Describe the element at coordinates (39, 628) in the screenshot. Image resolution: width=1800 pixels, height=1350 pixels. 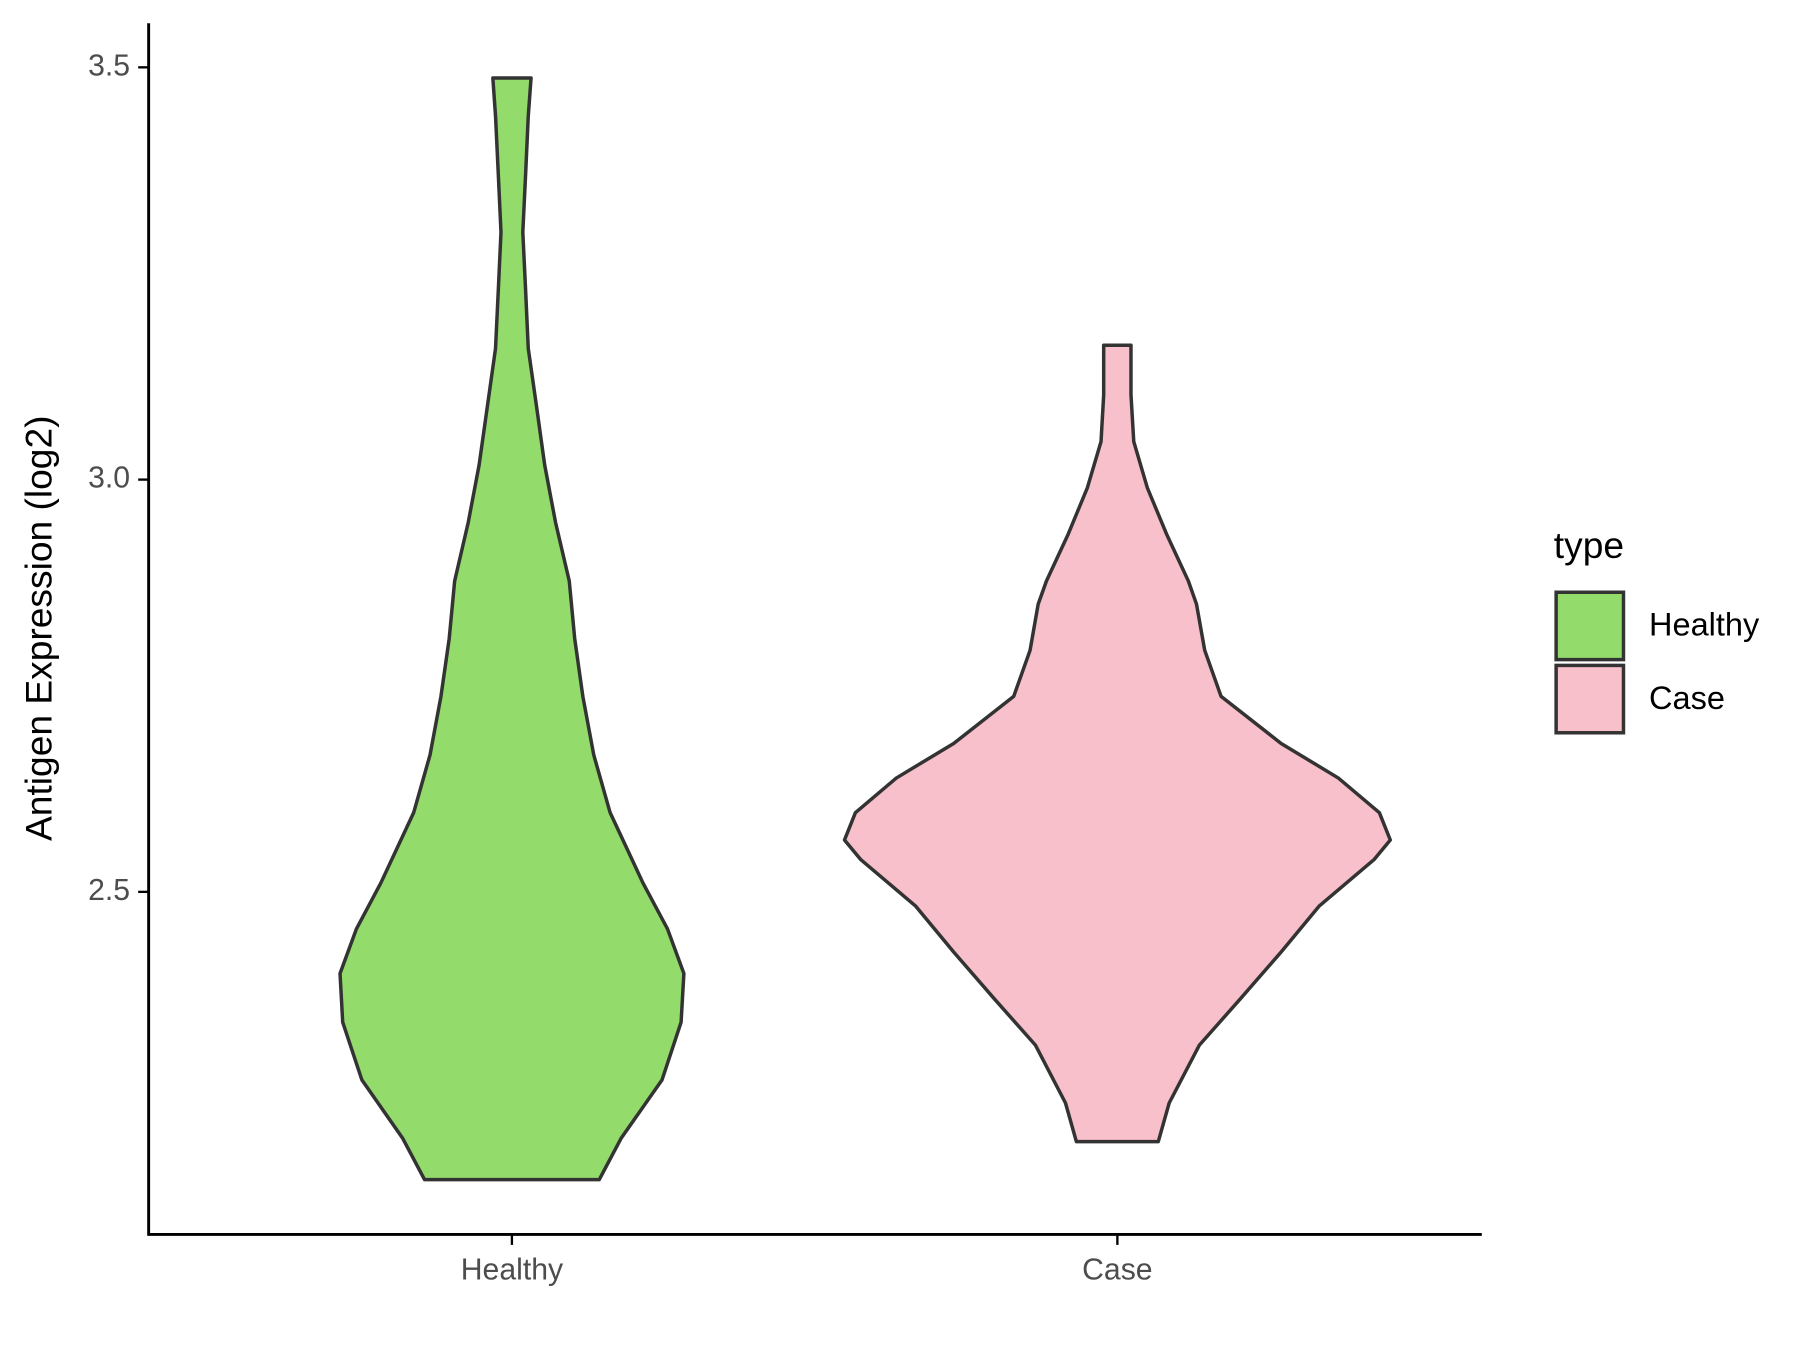
I see `y-axis-title: Antigen Expression (log2)` at that location.